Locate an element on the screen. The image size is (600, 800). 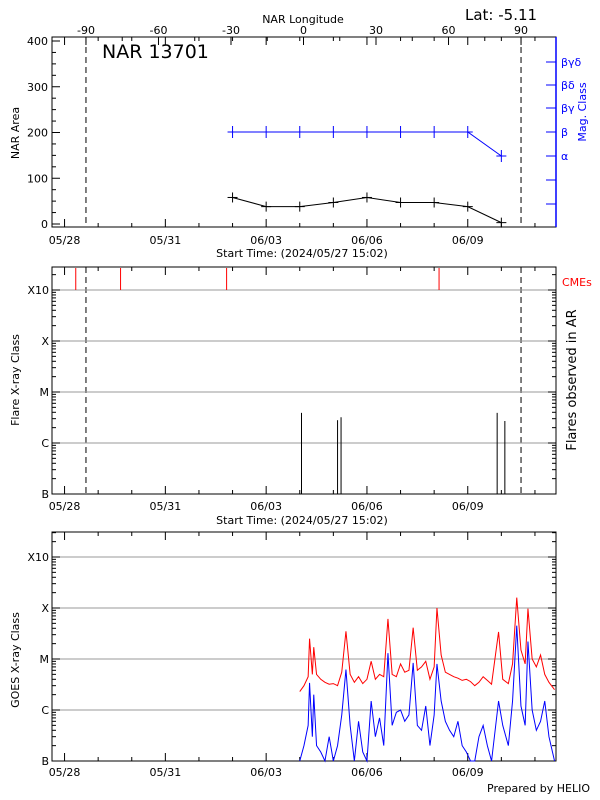
mag-class-tick-label: βγ is located at coordinates (568, 108).